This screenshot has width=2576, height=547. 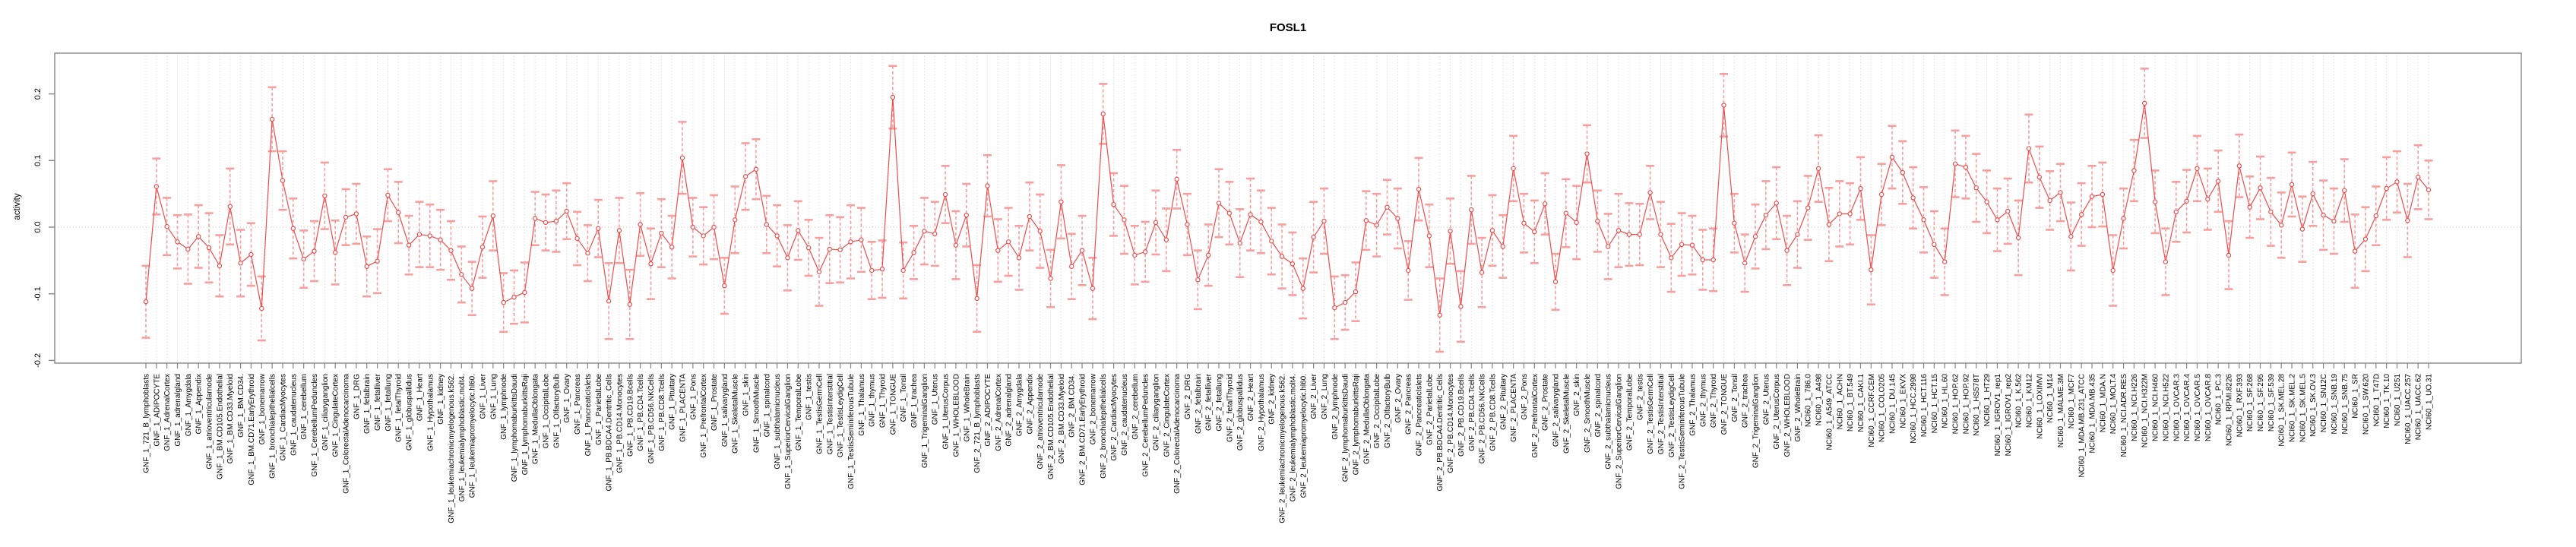 What do you see at coordinates (736, 414) in the screenshot?
I see `x-tick-label: GNF_1_SkeletalMuscle` at bounding box center [736, 414].